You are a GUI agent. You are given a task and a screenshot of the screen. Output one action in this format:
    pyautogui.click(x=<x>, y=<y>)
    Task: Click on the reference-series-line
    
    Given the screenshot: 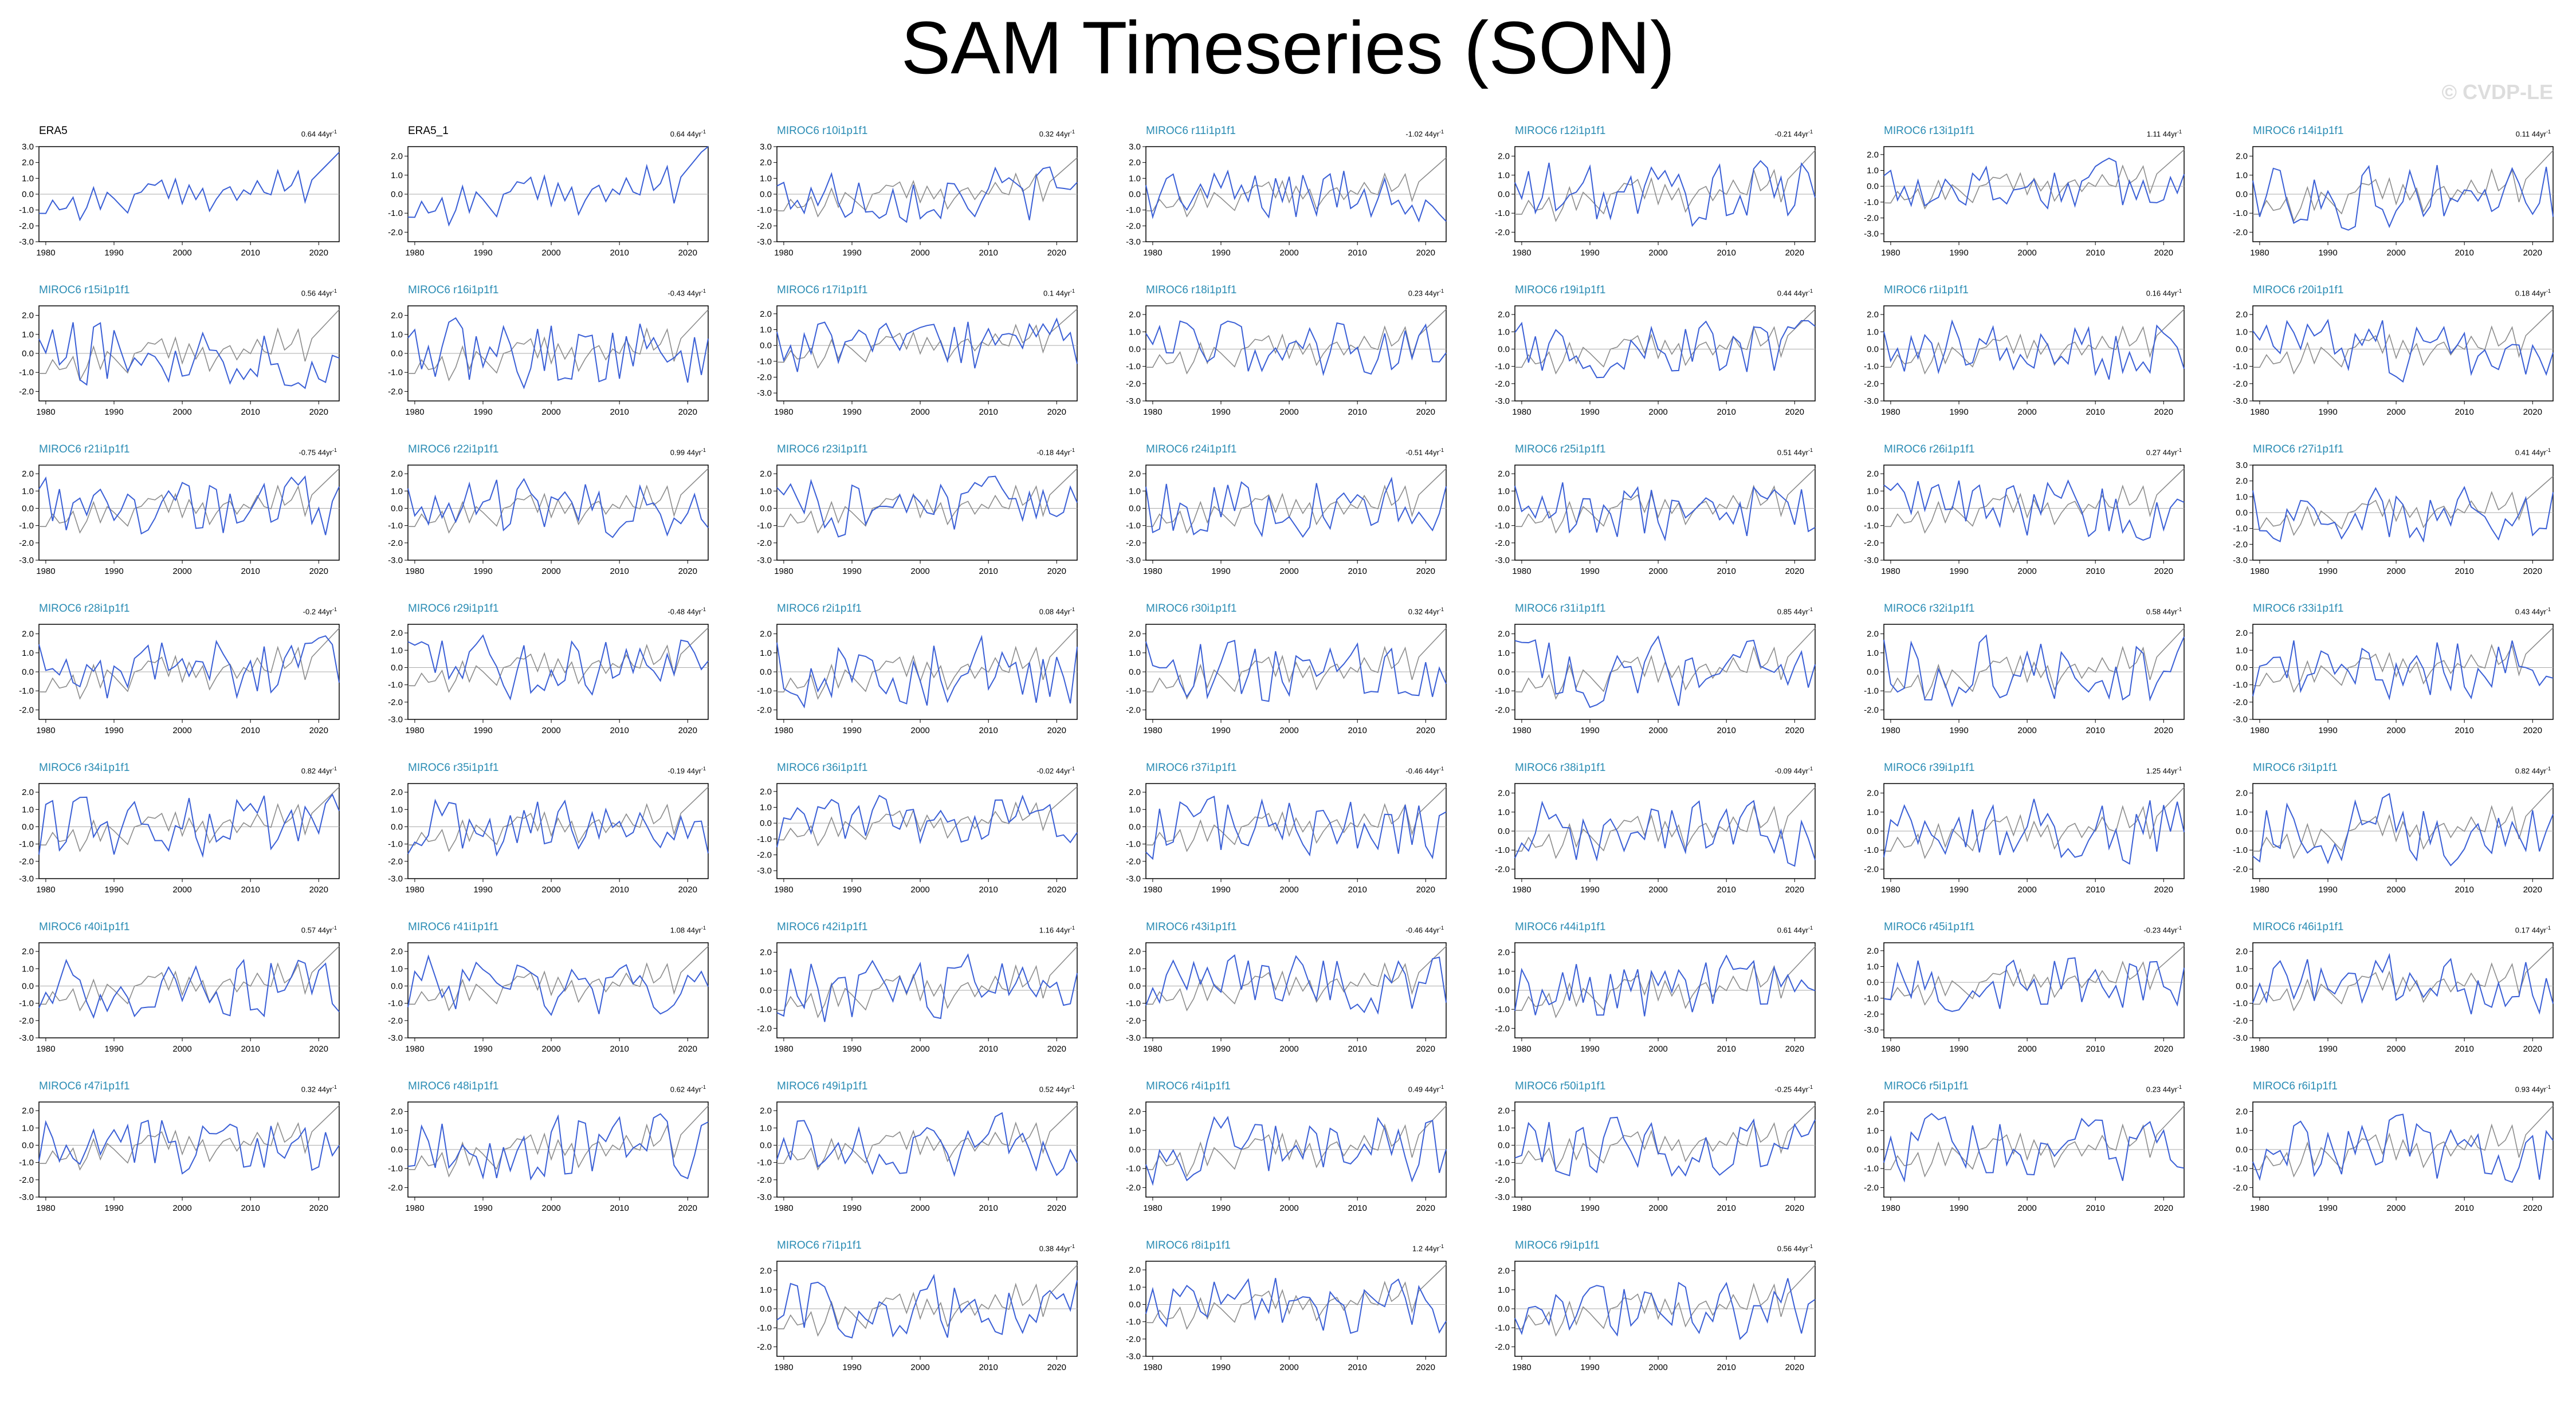 What is the action you would take?
    pyautogui.click(x=1665, y=664)
    